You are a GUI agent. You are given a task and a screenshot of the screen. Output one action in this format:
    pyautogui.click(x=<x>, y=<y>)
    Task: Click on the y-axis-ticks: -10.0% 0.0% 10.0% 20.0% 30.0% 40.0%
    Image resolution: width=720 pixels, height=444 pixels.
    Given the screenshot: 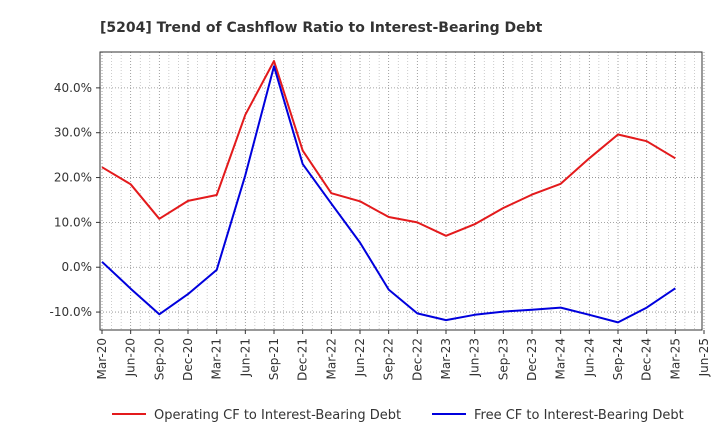 What is the action you would take?
    pyautogui.click(x=75, y=200)
    